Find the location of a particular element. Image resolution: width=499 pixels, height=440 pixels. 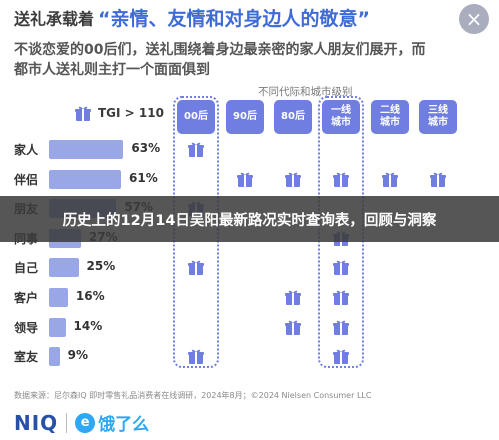

close-icon: × is located at coordinates (474, 19).